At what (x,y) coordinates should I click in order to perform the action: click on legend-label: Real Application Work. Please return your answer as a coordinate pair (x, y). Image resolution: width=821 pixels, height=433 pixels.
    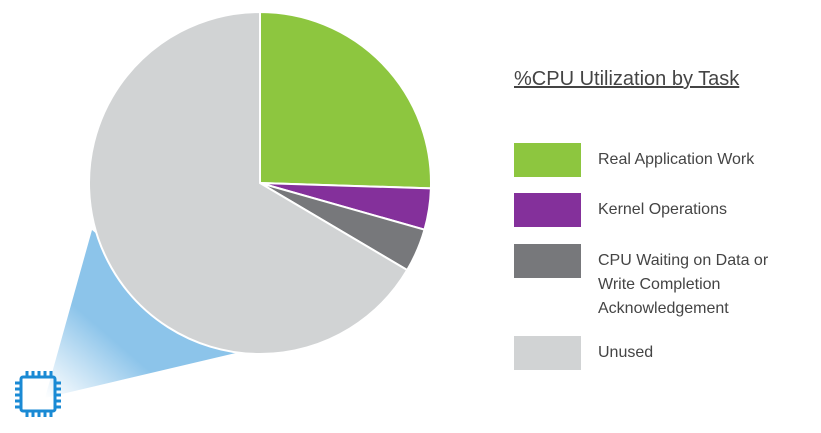
    Looking at the image, I should click on (676, 159).